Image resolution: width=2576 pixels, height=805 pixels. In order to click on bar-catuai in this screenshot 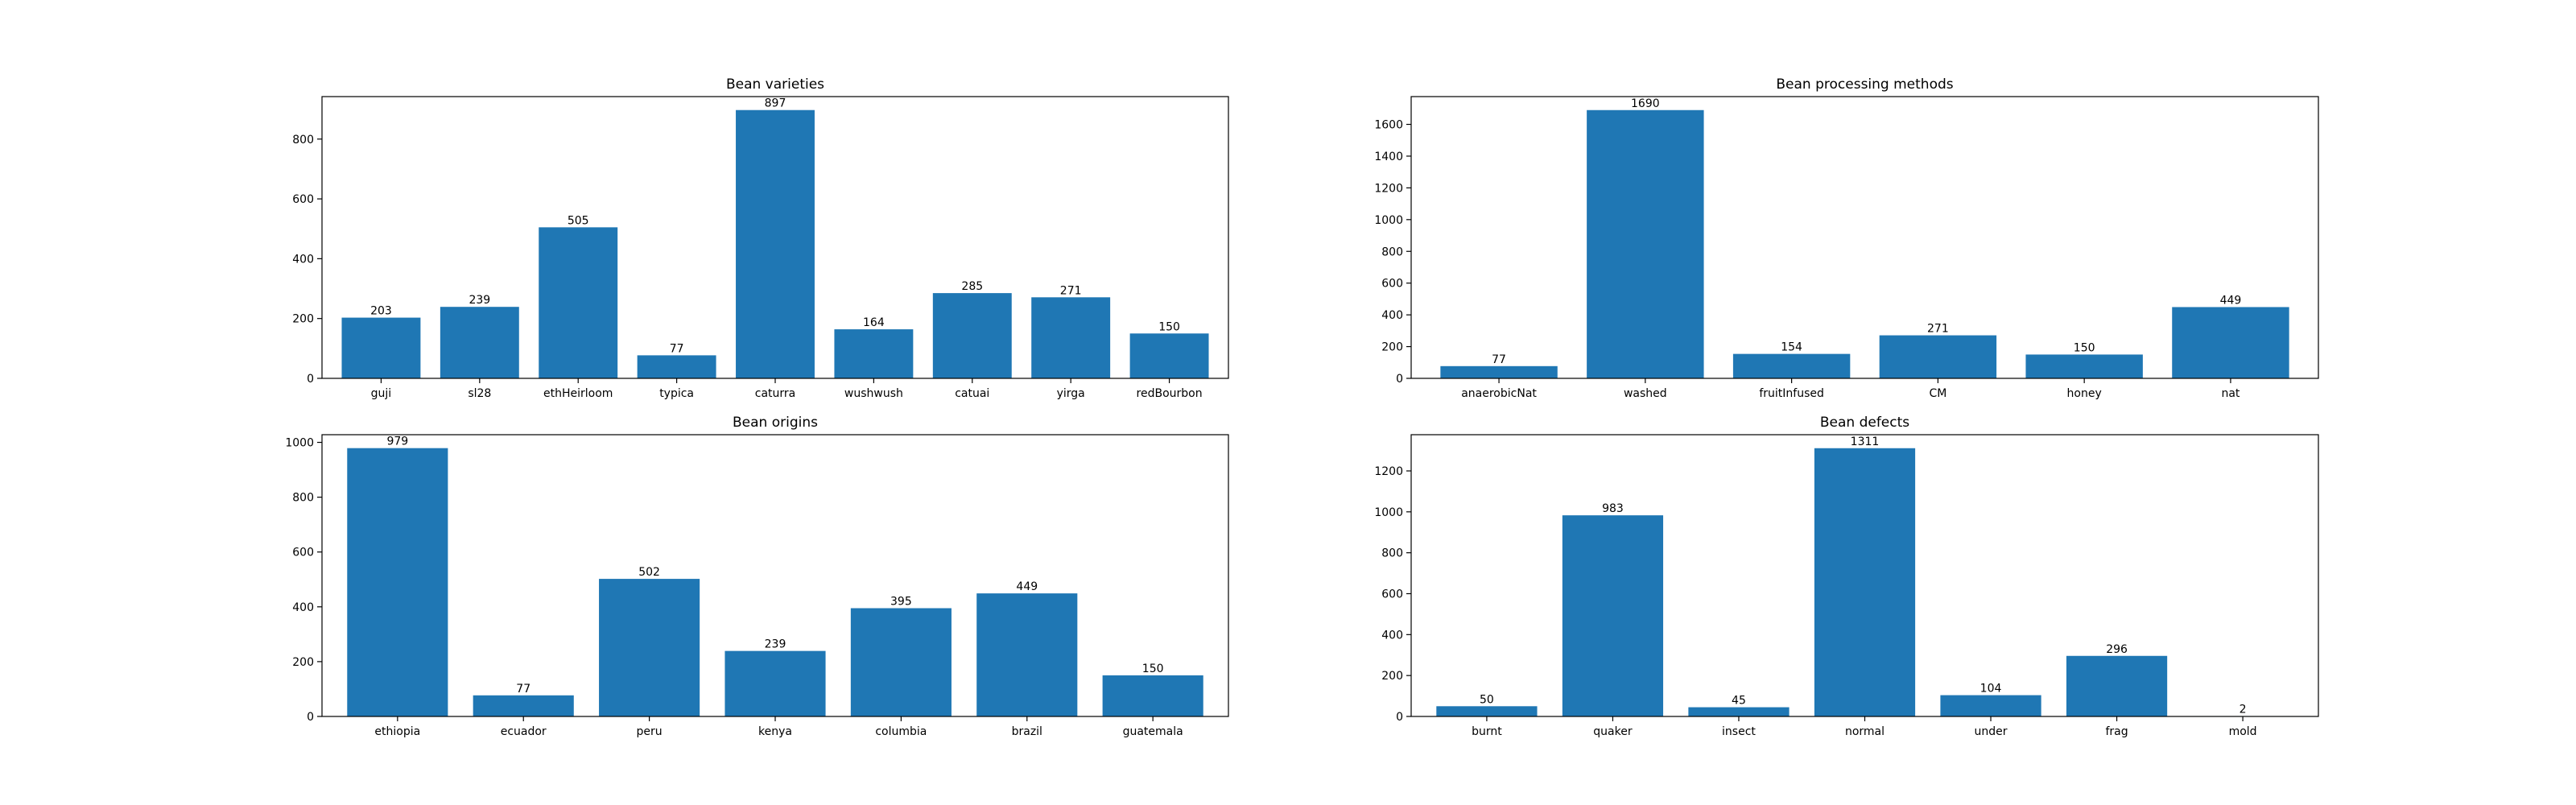, I will do `click(972, 335)`.